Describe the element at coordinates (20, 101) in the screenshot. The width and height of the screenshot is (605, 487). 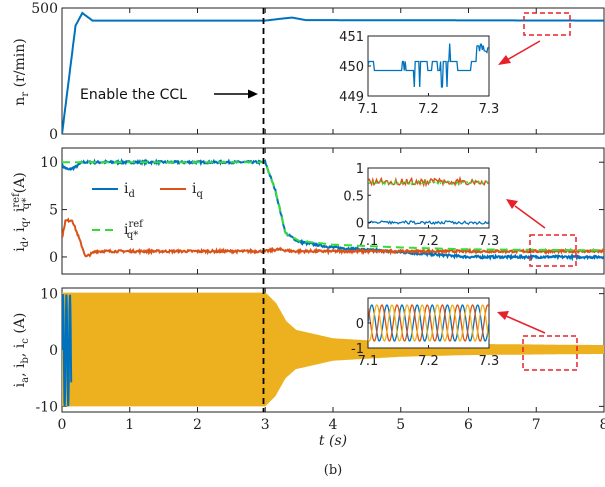
I see `ylabel-n: n` at that location.